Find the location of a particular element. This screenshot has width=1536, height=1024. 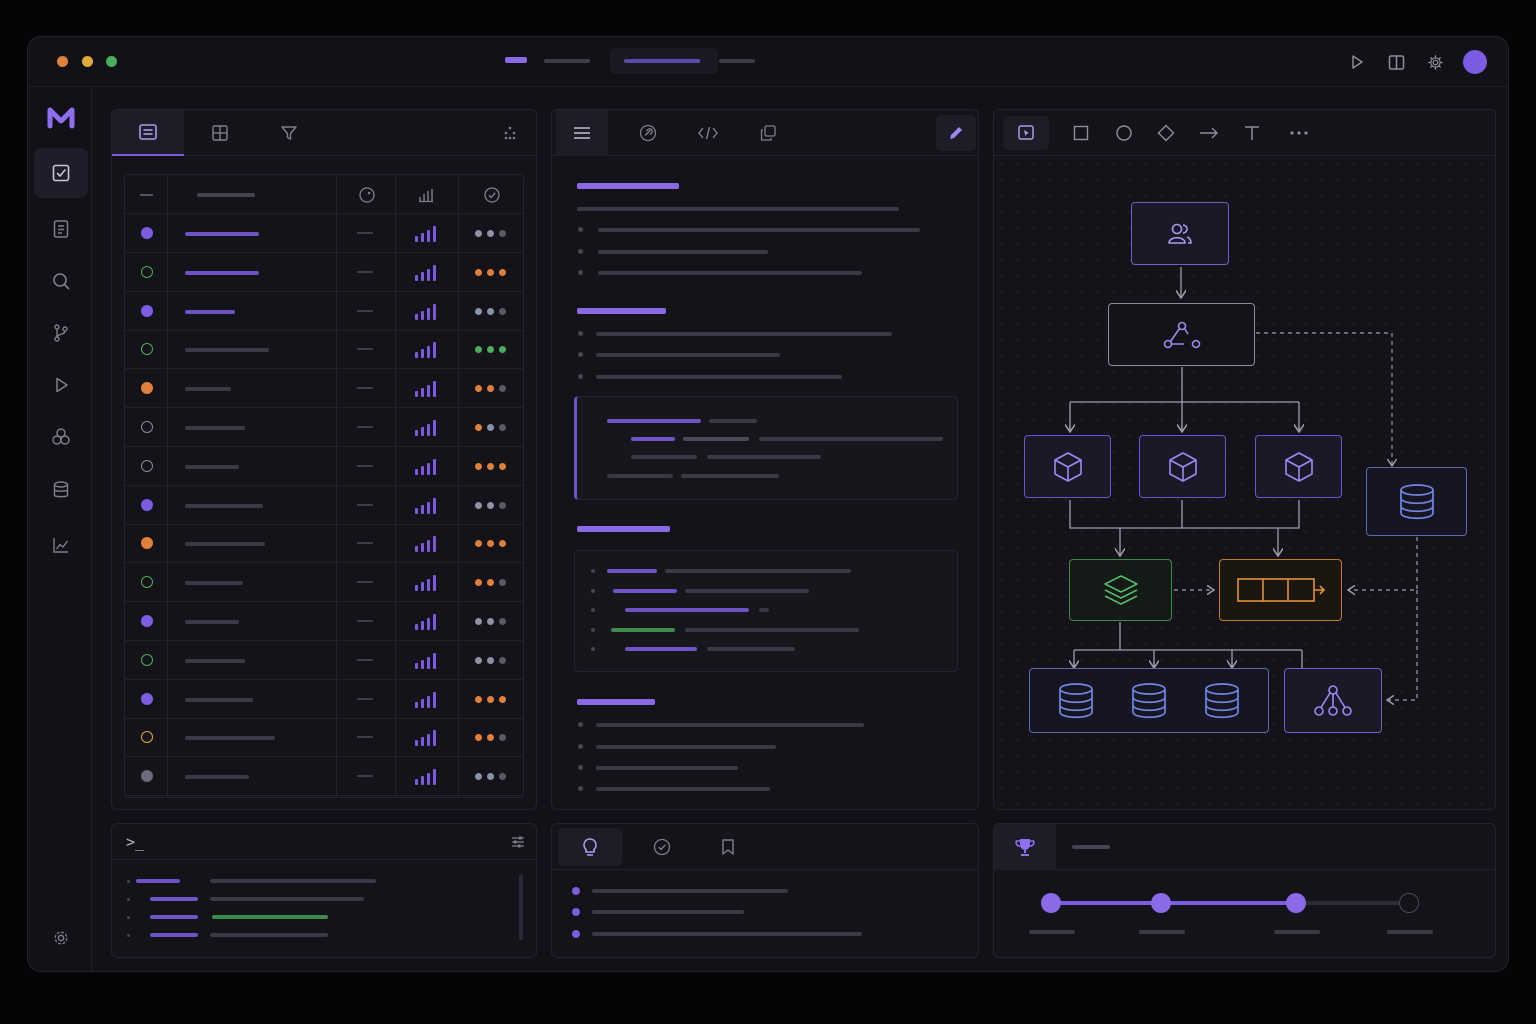

tab-tips is located at coordinates (590, 847).